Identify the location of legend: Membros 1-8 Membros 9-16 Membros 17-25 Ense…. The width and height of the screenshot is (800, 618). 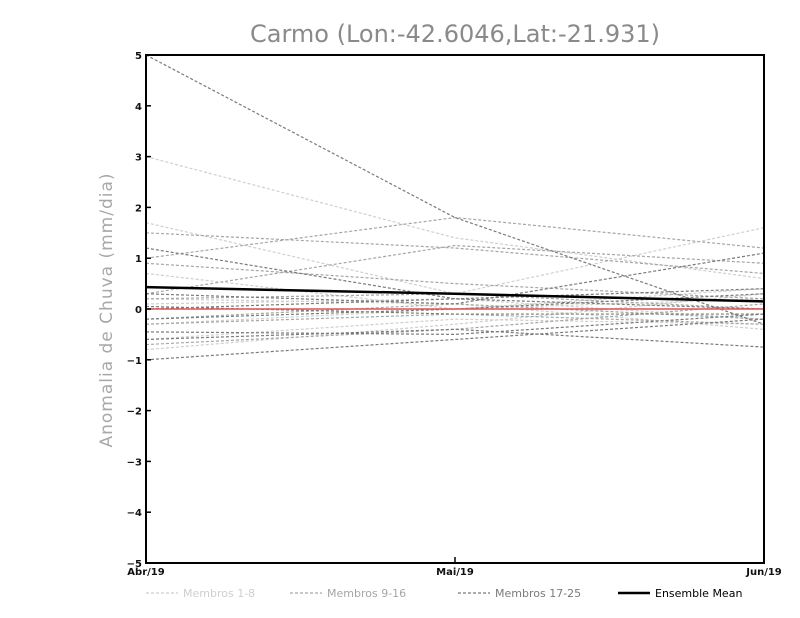
(444, 593).